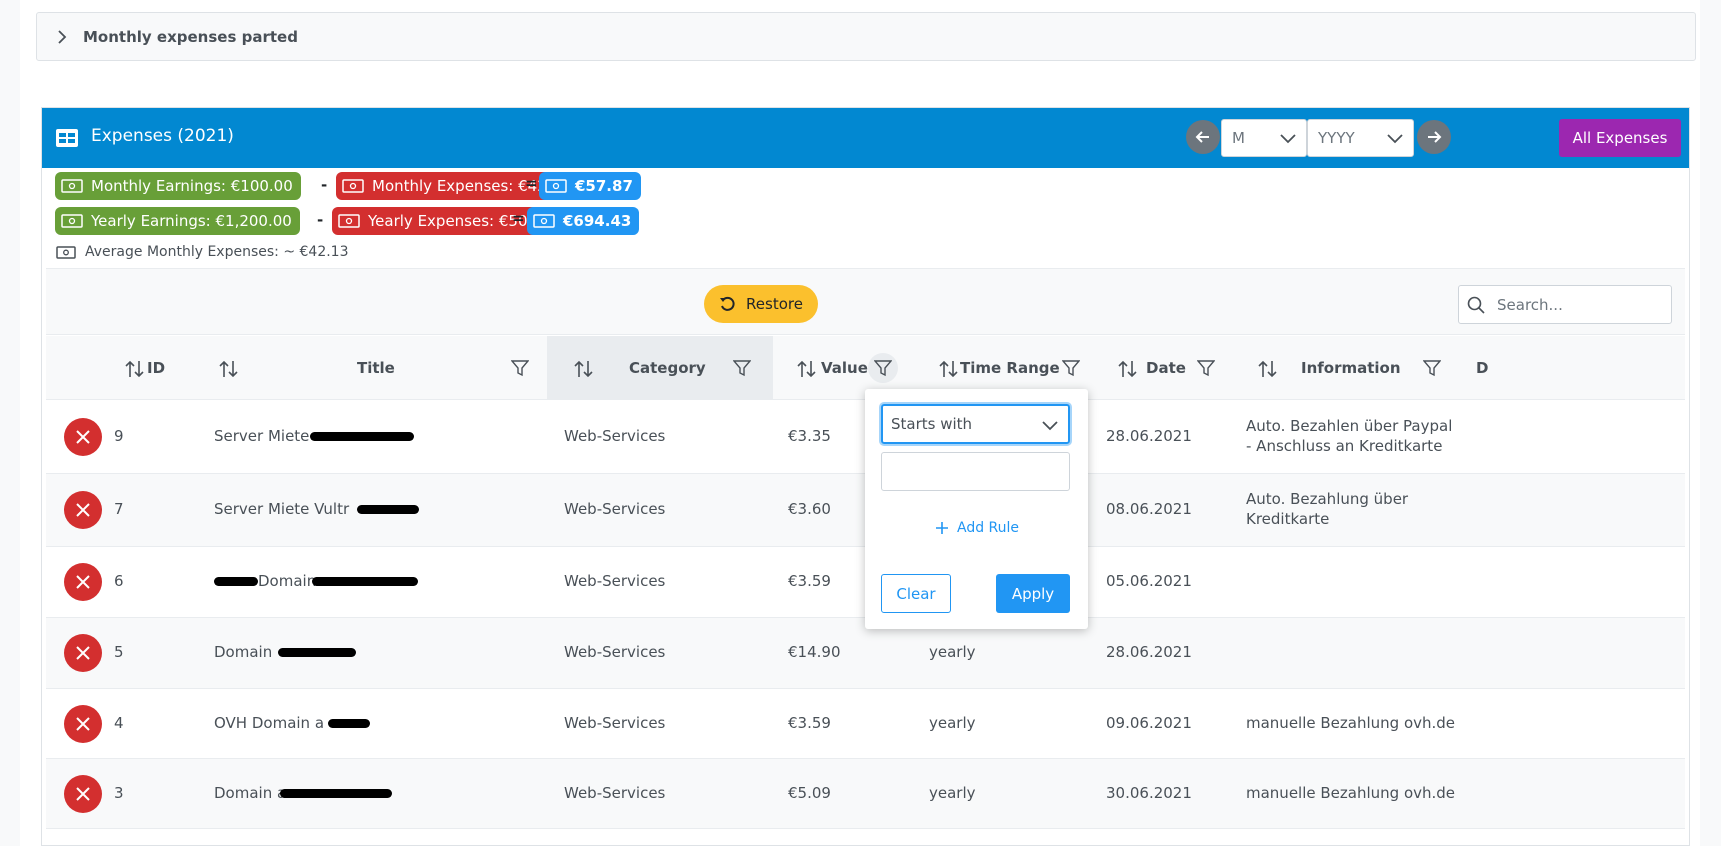 The height and width of the screenshot is (846, 1721). I want to click on cell-date: 05.06.2021, so click(1149, 581).